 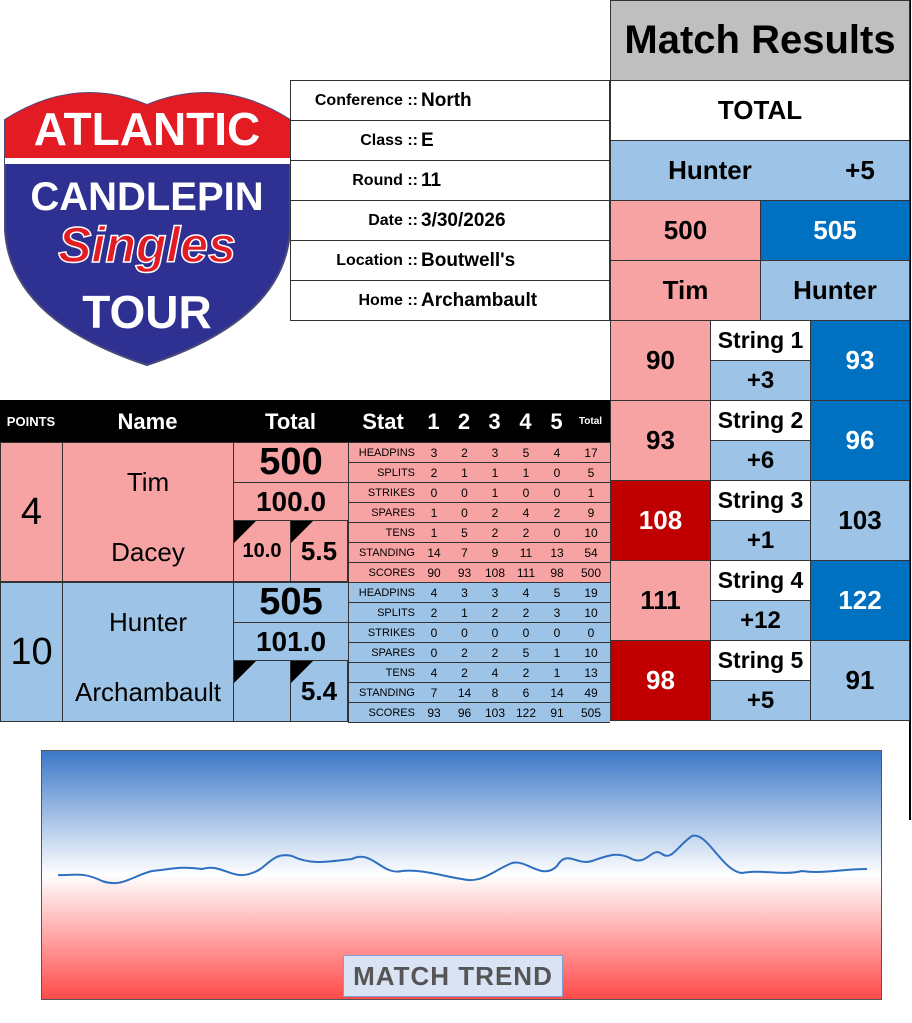 What do you see at coordinates (760, 580) in the screenshot?
I see `string-label: String 4` at bounding box center [760, 580].